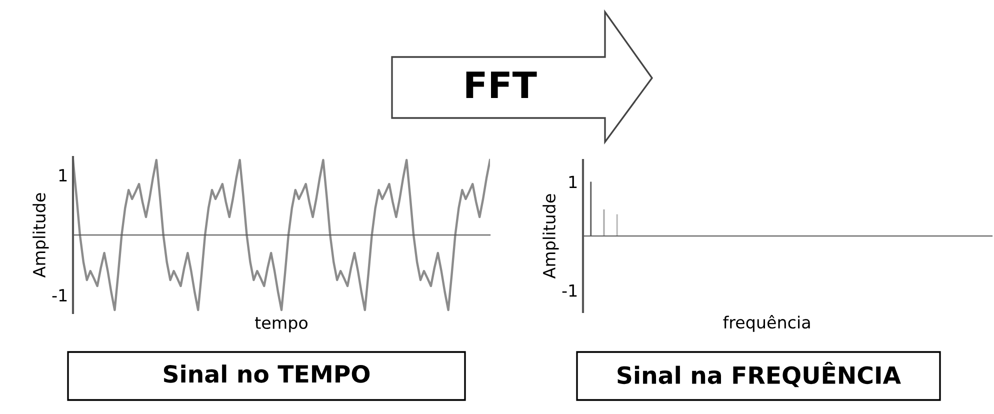  Describe the element at coordinates (267, 373) in the screenshot. I see `text: Sinal no TEMPO` at that location.